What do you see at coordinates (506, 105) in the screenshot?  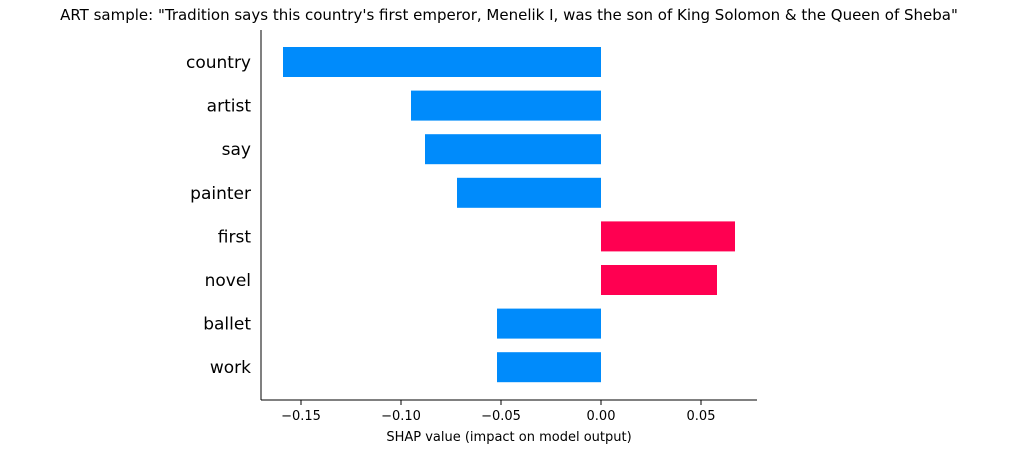 I see `bar-artist` at bounding box center [506, 105].